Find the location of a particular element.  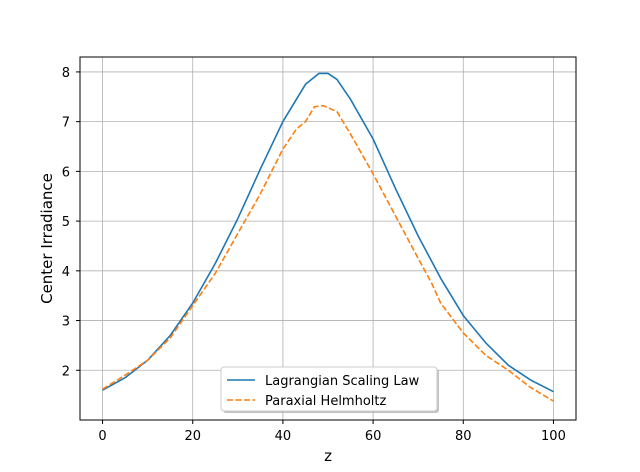

x-tick-label: 80 is located at coordinates (463, 436).